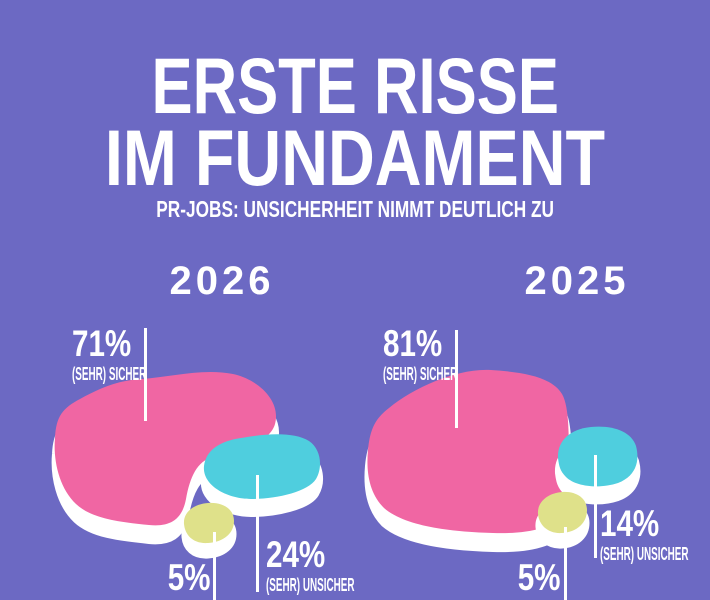  What do you see at coordinates (355, 157) in the screenshot?
I see `page-title-line2: IM FUNDAMENT` at bounding box center [355, 157].